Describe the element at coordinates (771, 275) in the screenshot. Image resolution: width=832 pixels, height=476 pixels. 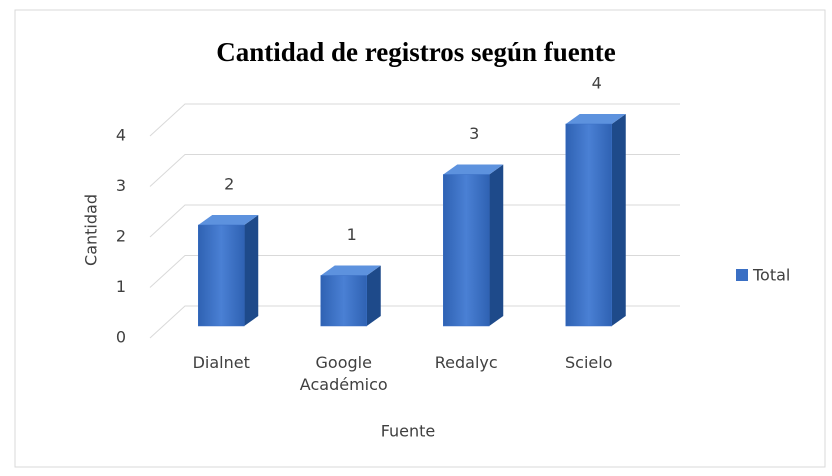
I see `legend-label: Total` at that location.